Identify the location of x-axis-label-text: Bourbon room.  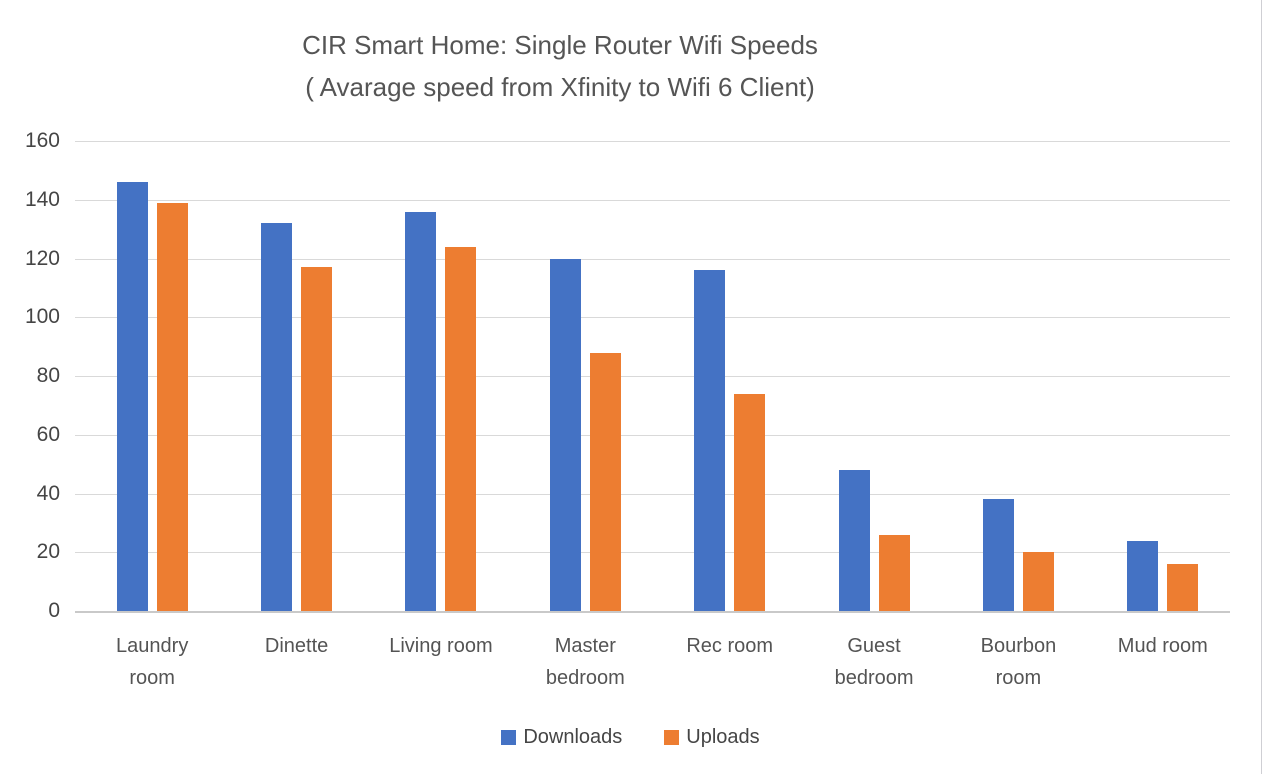
(1018, 662).